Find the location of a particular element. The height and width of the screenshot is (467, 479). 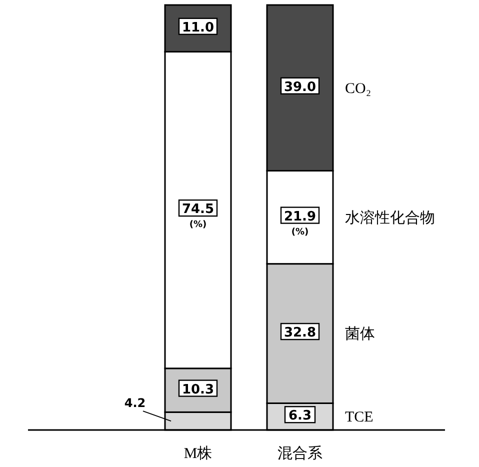

data-label: 32.8 is located at coordinates (300, 333).